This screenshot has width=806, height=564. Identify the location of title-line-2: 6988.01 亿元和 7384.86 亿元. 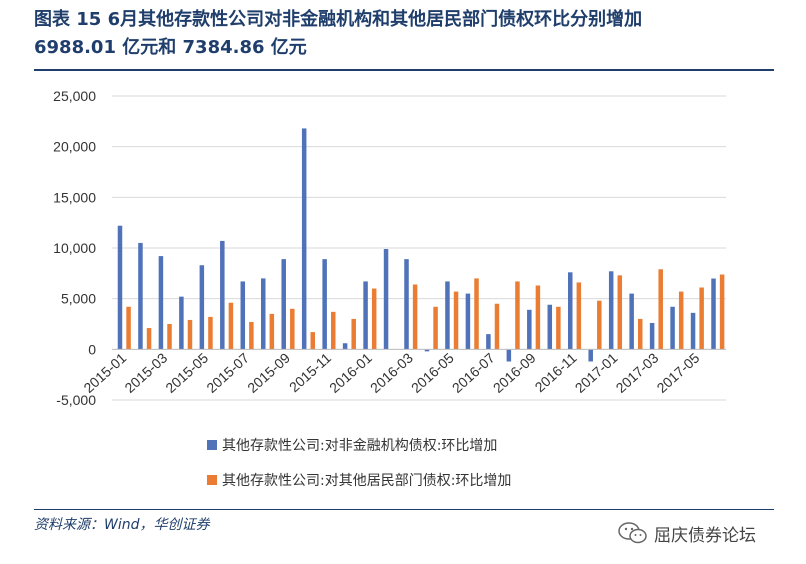
(170, 47).